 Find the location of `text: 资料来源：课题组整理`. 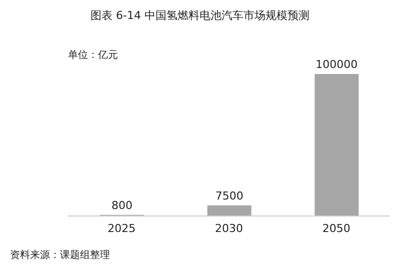

text: 资料来源：课题组整理 is located at coordinates (60, 255).